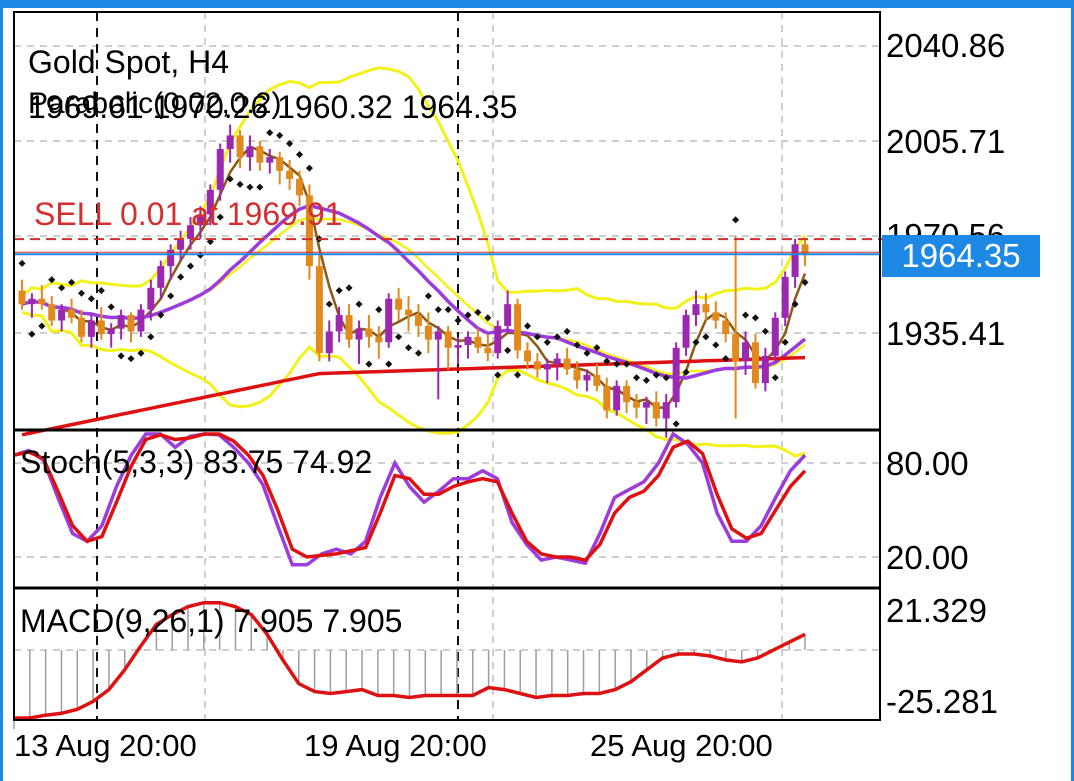  What do you see at coordinates (128, 62) in the screenshot?
I see `symbol-title: Gold Spot, H4` at bounding box center [128, 62].